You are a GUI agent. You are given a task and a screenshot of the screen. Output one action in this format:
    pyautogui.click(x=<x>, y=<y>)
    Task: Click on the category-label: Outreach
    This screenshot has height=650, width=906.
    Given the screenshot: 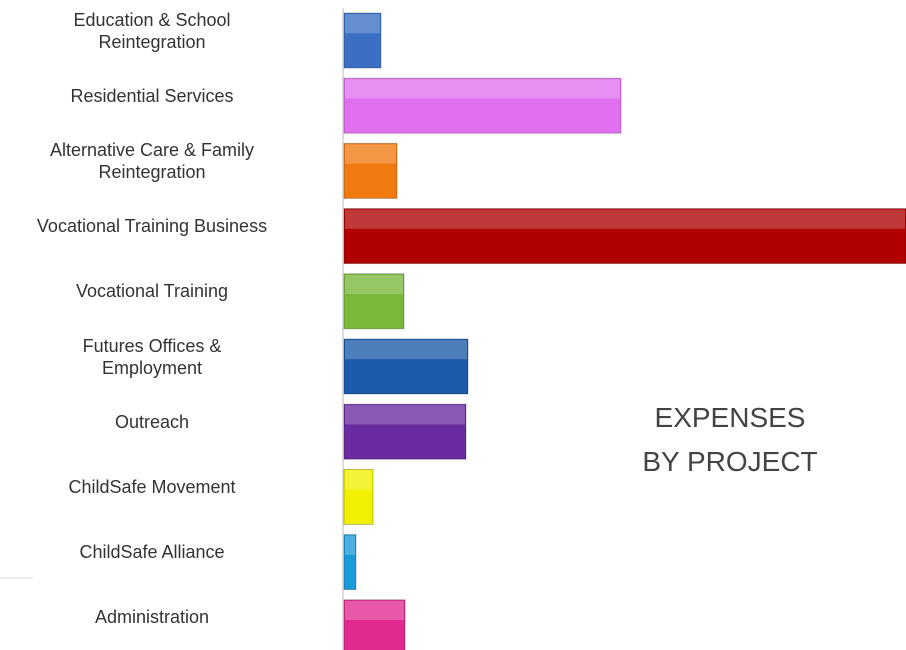 What is the action you would take?
    pyautogui.click(x=152, y=421)
    